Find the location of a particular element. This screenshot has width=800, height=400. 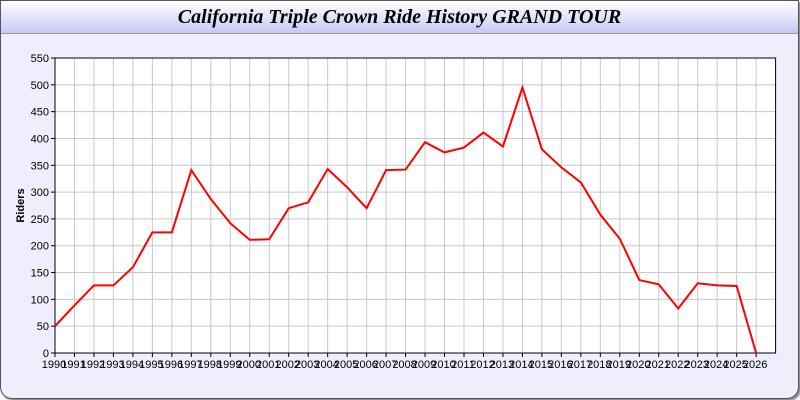

y-tick-label: 400 is located at coordinates (40, 139).